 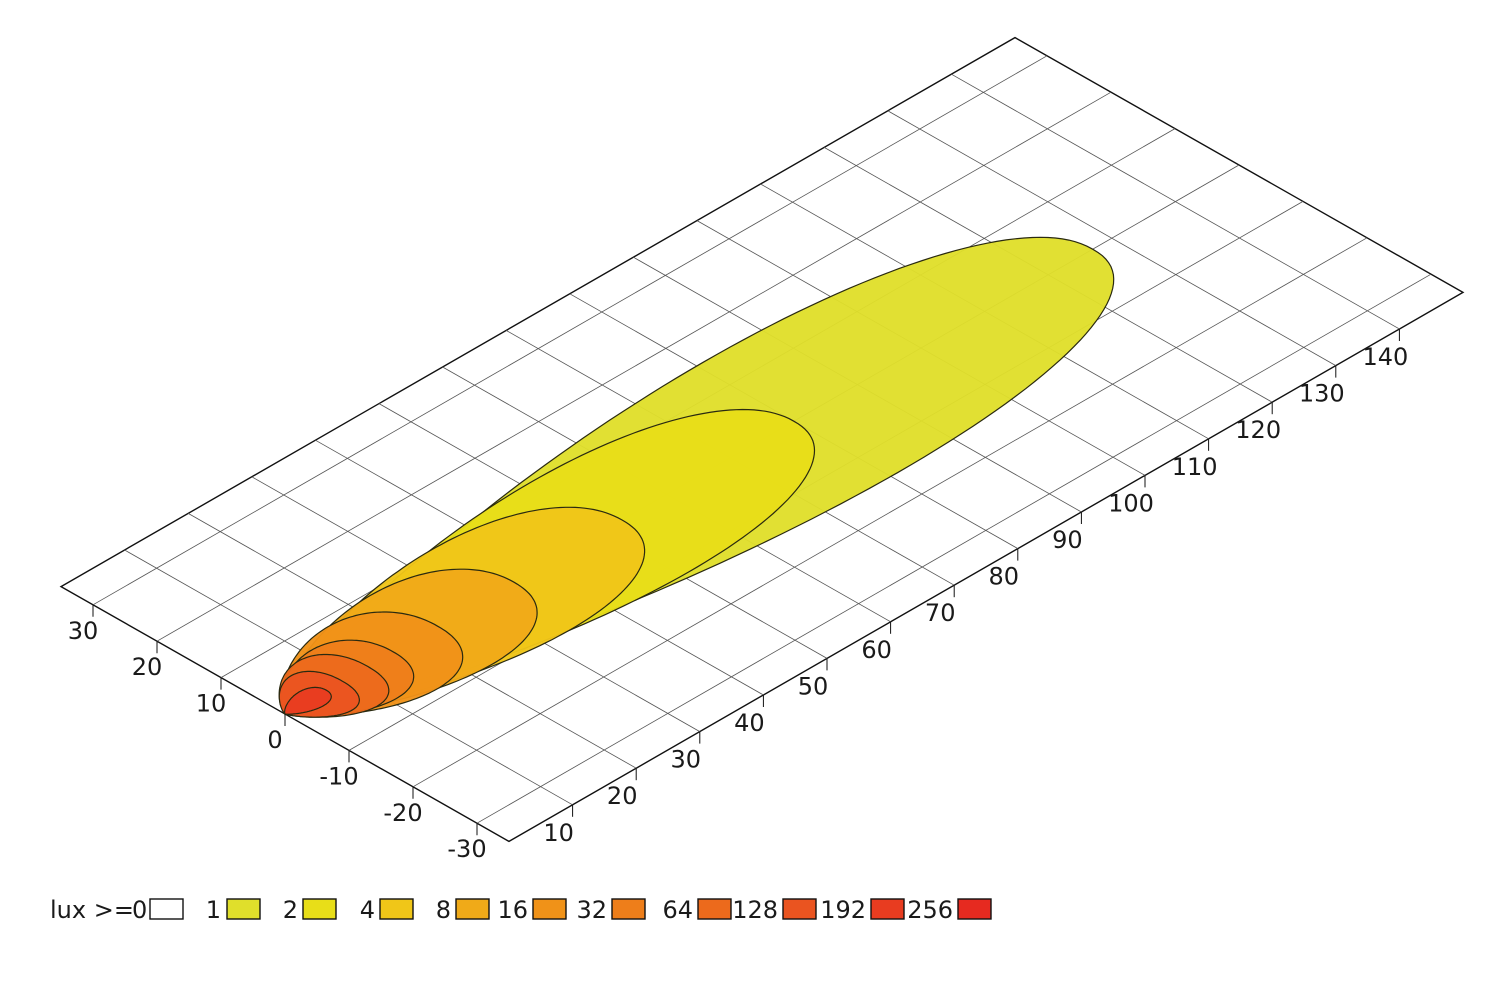 What do you see at coordinates (940, 613) in the screenshot?
I see `x-tick-label: 70` at bounding box center [940, 613].